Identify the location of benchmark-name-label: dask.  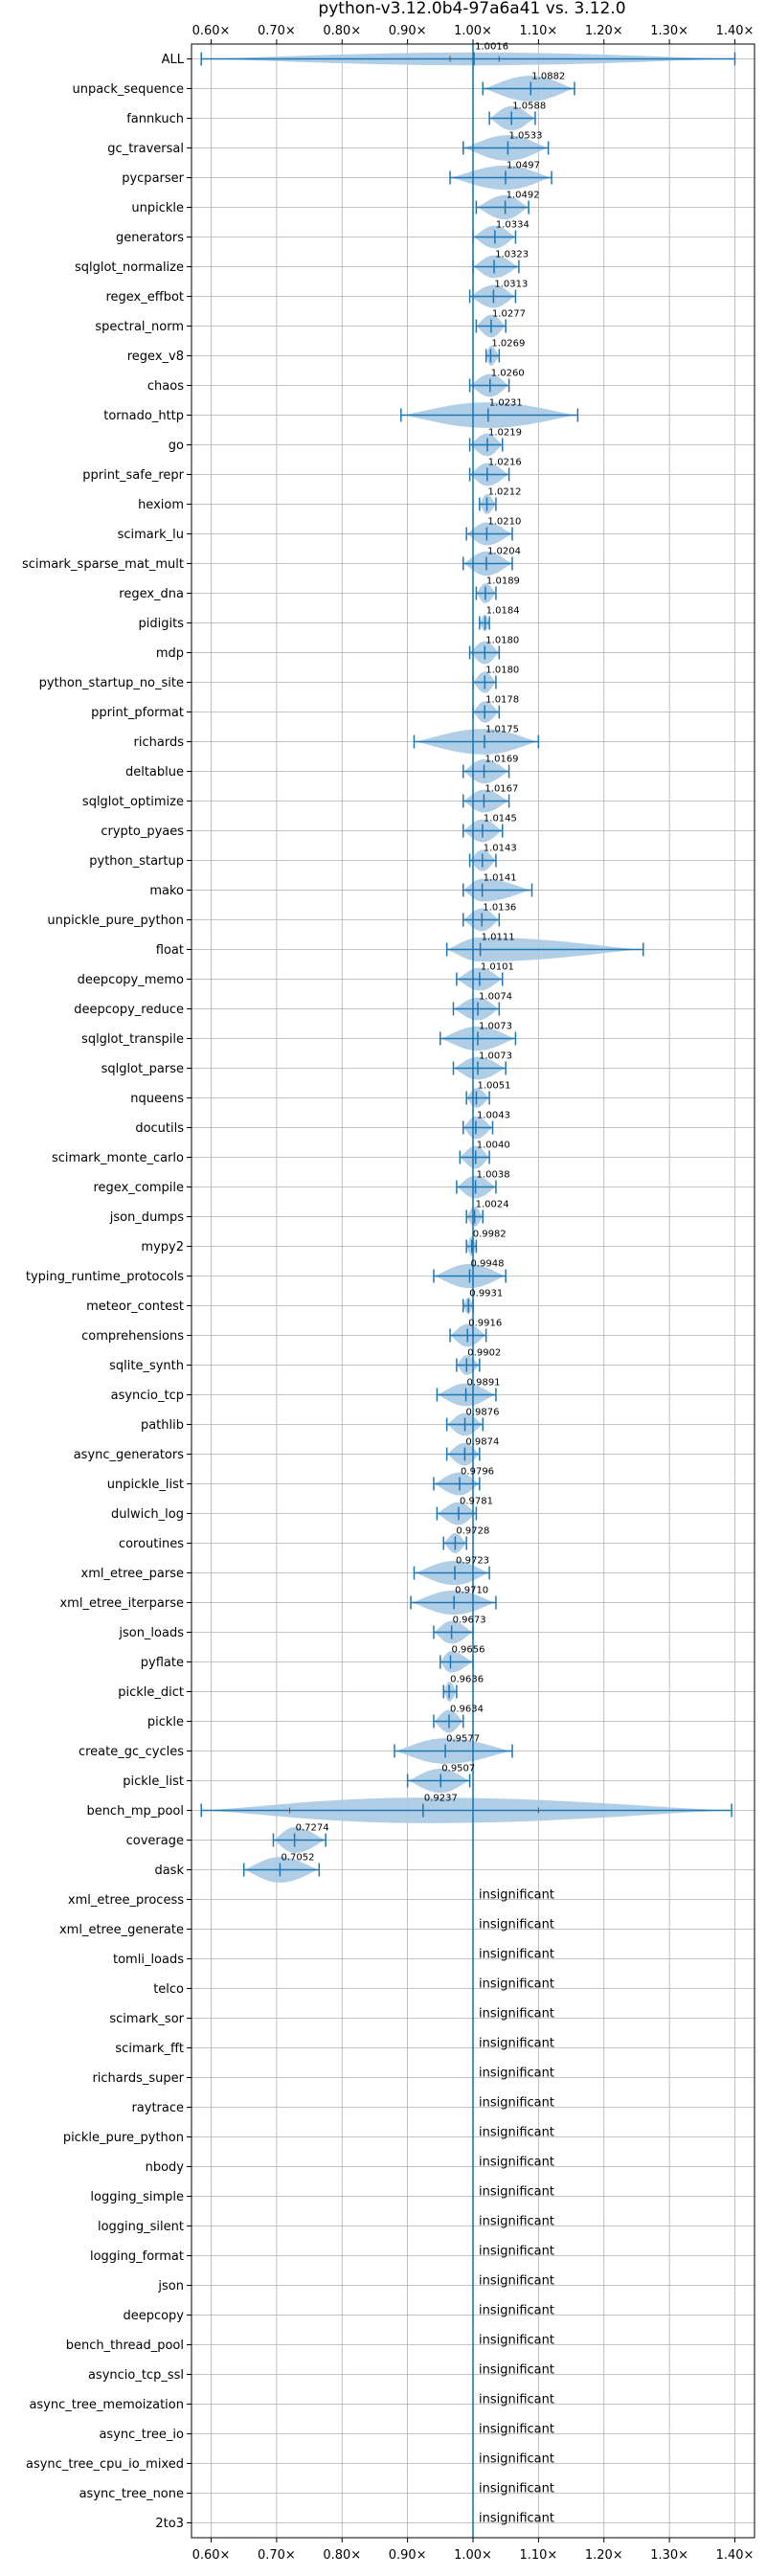
(169, 1871).